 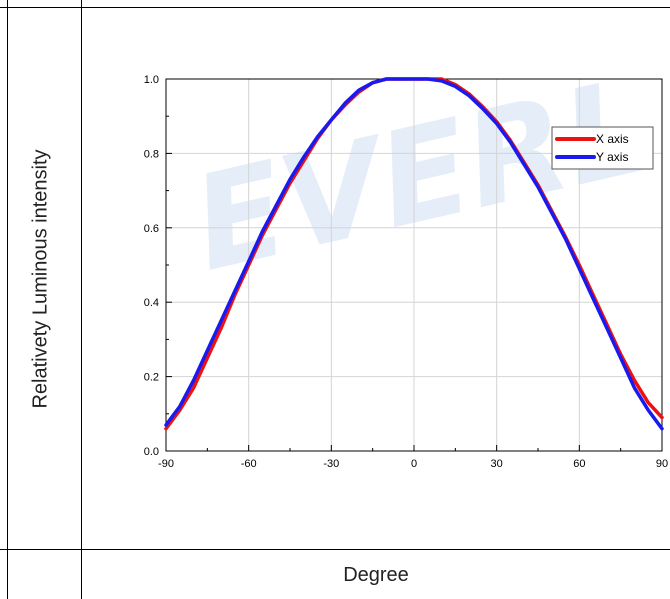 I want to click on y-tick-label: 0.0, so click(x=151, y=452).